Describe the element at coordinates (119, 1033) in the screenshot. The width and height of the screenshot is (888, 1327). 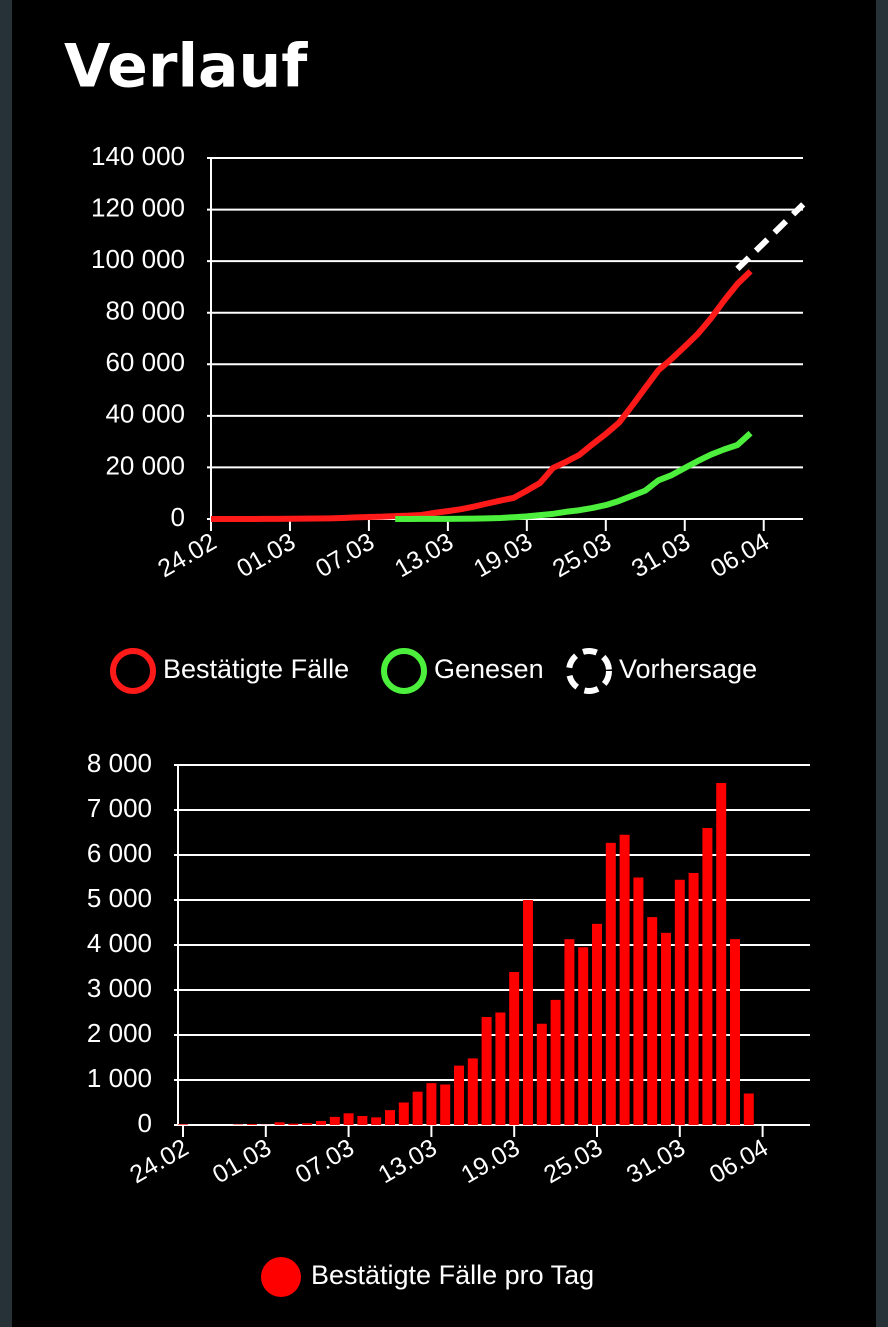
I see `y-tick-label: 2 000` at that location.